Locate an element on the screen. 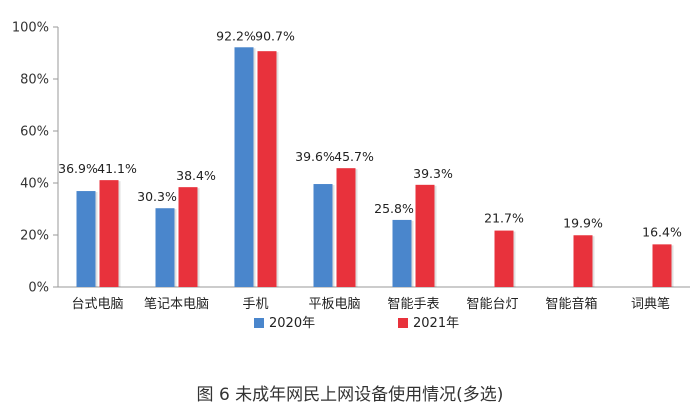 The image size is (700, 420). y-tick-label: 60% is located at coordinates (34, 132).